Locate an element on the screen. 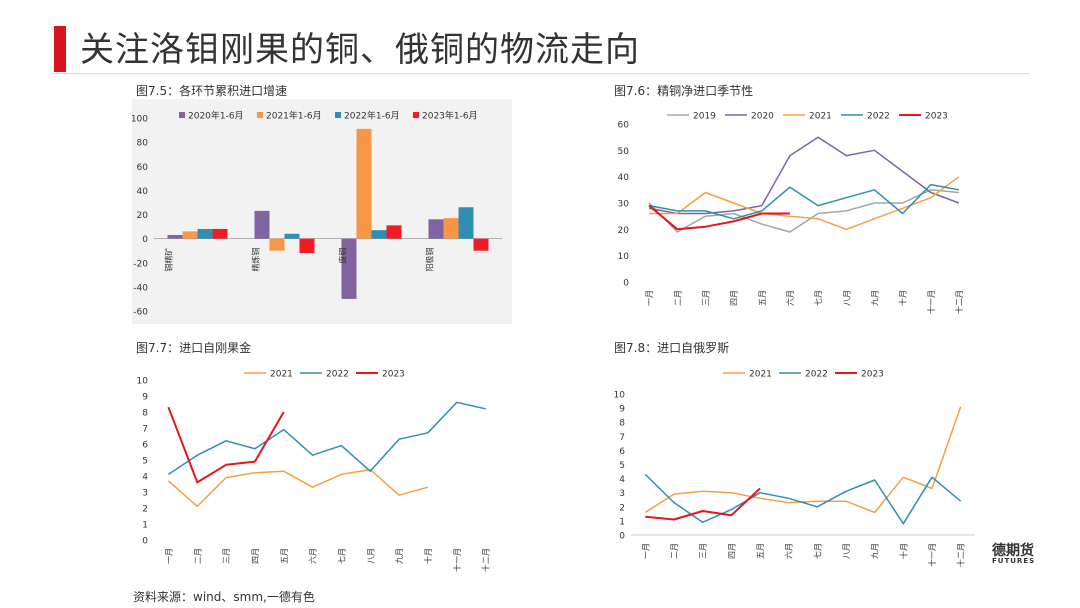 Image resolution: width=1080 pixels, height=608 pixels. x-tick-label: 九月 is located at coordinates (399, 556).